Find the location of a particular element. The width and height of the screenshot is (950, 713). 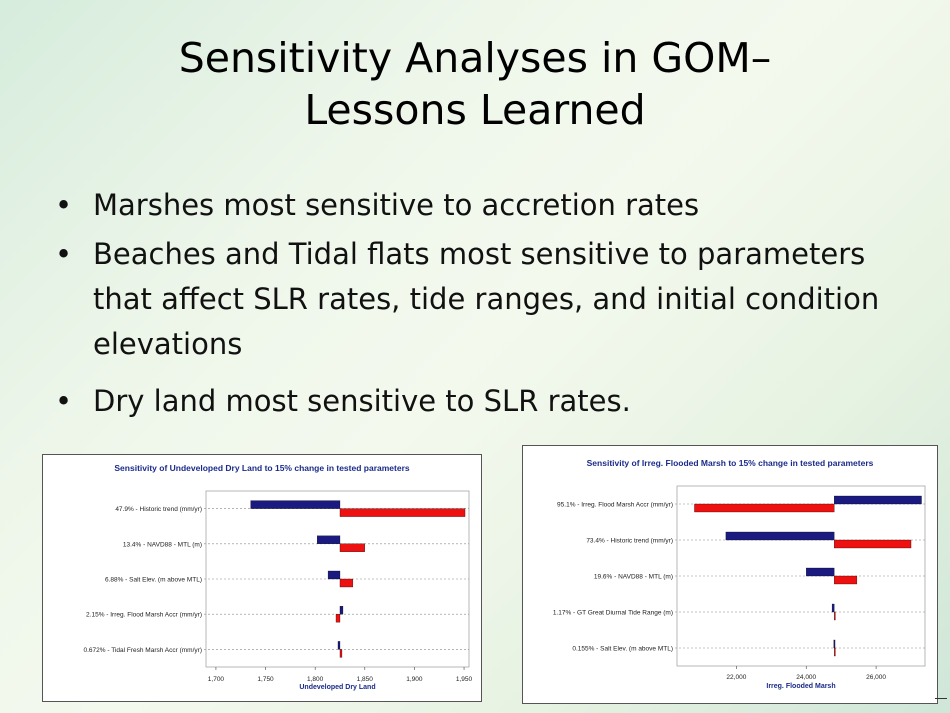

category-label: 13.4% - NAVD88 - MTL (m) is located at coordinates (162, 544).